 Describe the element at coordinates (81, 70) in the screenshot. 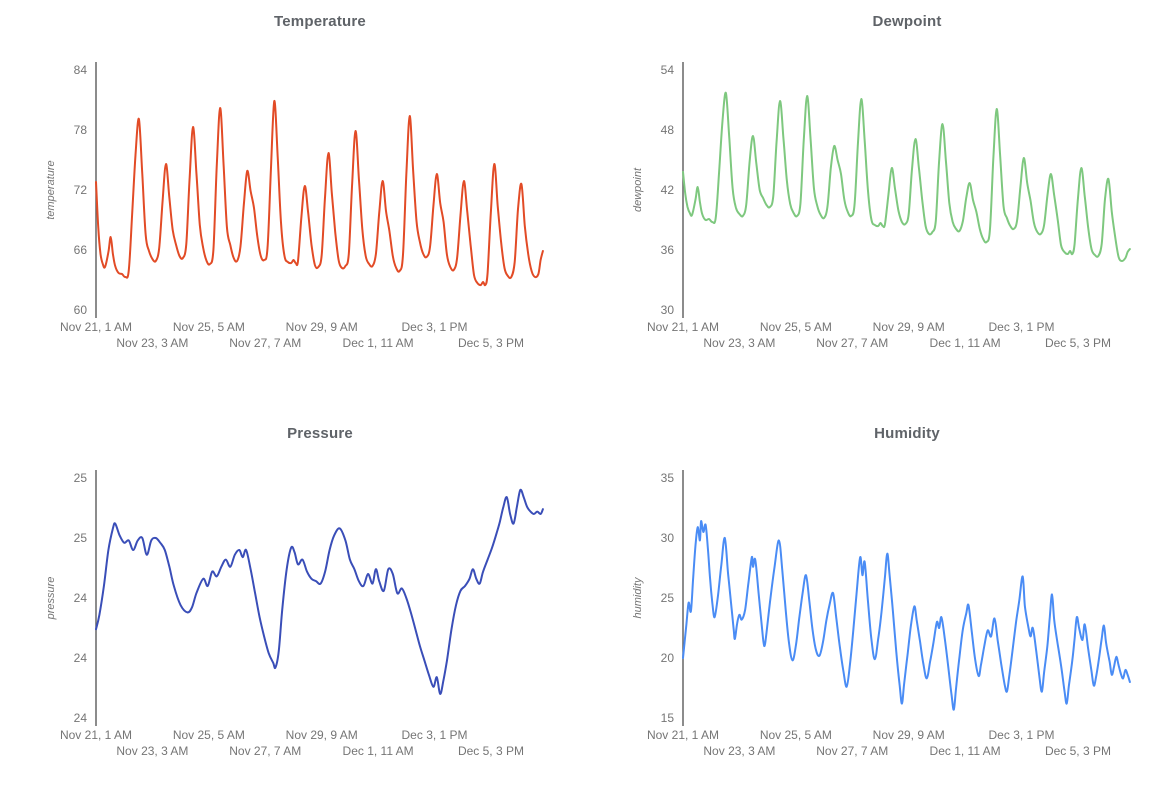

I see `svg-text: 84` at that location.